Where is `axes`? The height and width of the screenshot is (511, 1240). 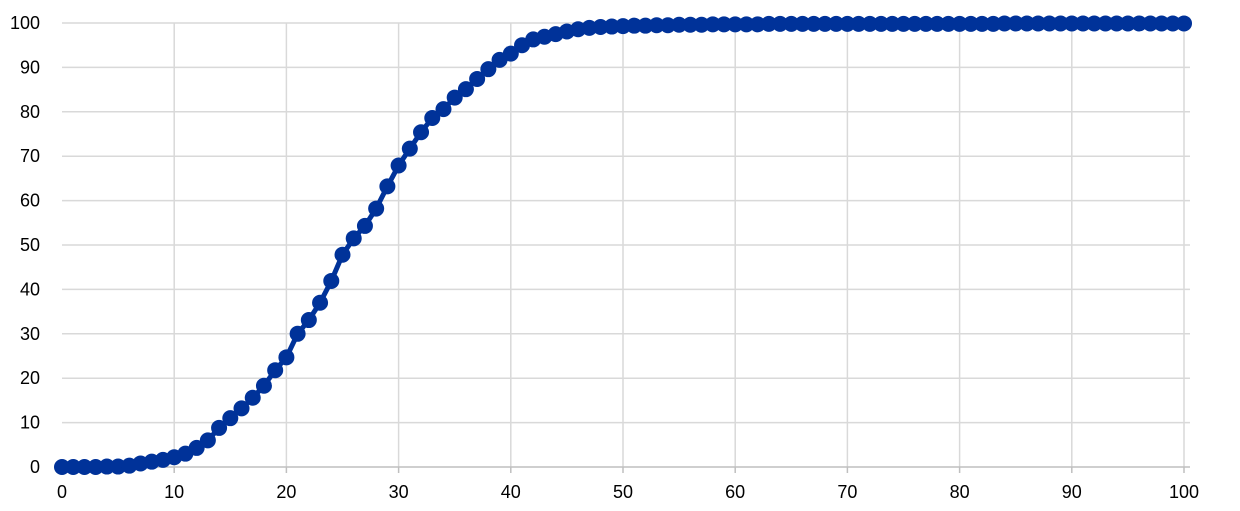 axes is located at coordinates (625, 469).